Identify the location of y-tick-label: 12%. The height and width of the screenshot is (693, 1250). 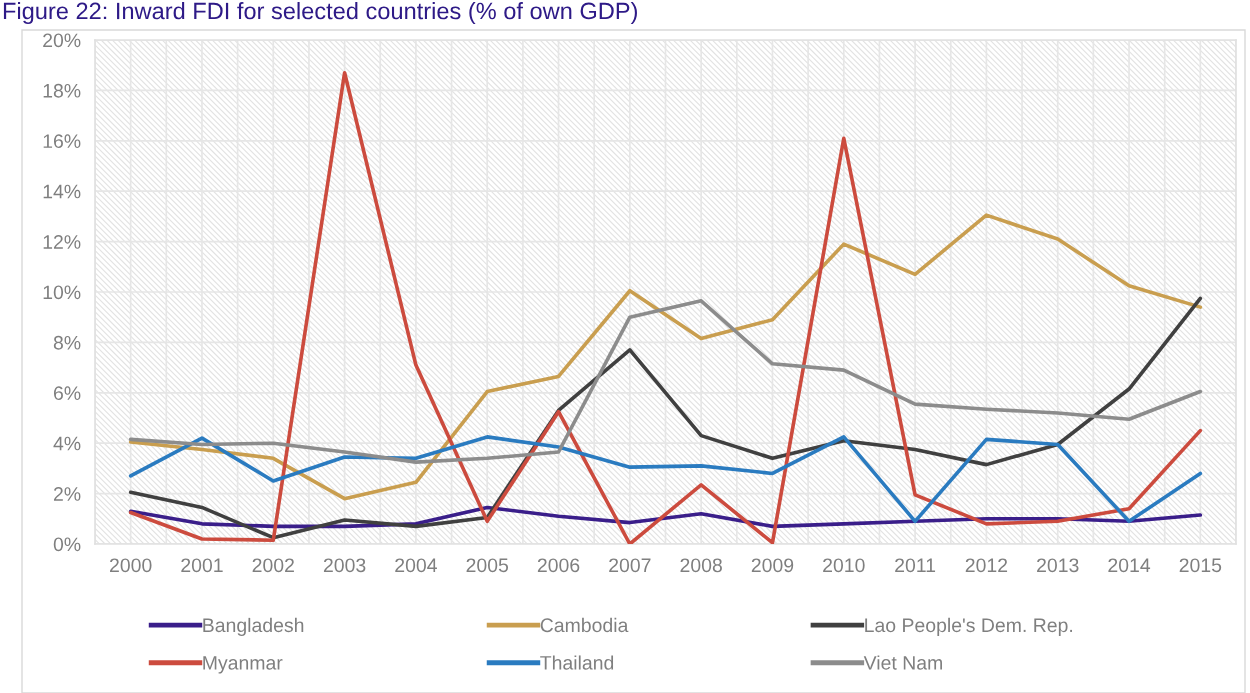
(62, 242).